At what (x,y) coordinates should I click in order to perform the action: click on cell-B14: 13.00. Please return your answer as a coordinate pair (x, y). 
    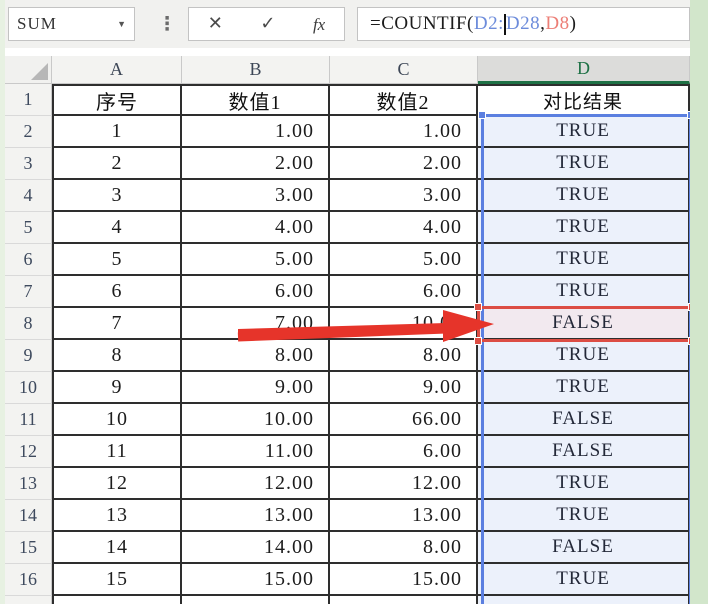
    Looking at the image, I should click on (256, 516).